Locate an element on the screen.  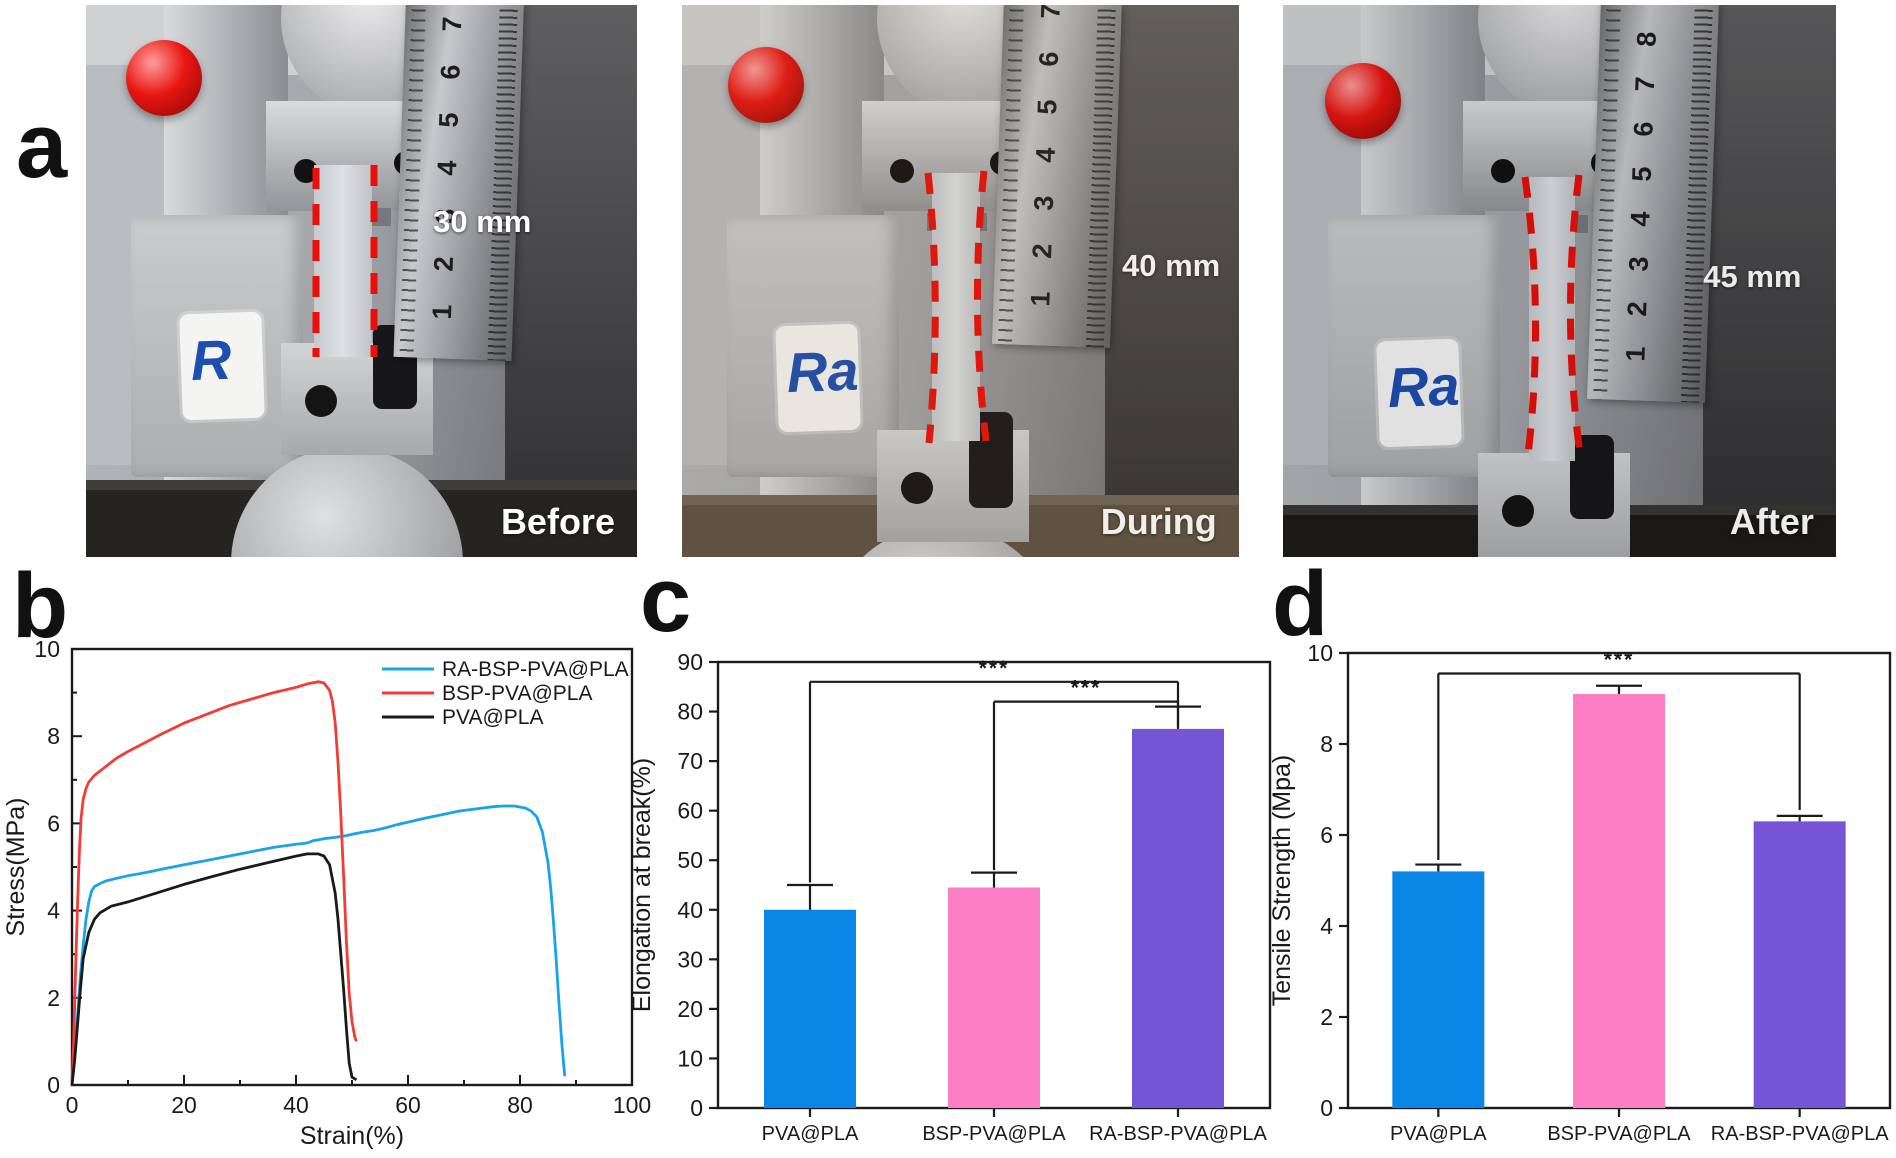
bar-BSP-PVA@PLA is located at coordinates (994, 997).